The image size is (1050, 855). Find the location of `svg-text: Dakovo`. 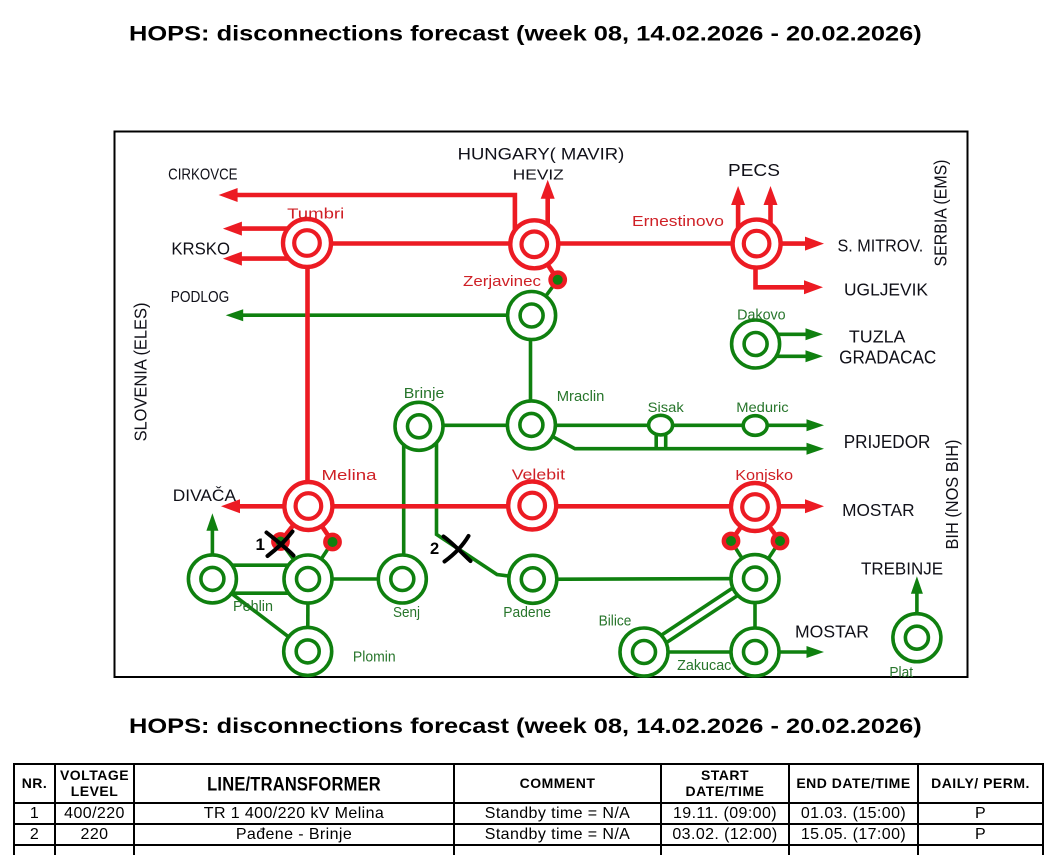

svg-text: Dakovo is located at coordinates (761, 316).